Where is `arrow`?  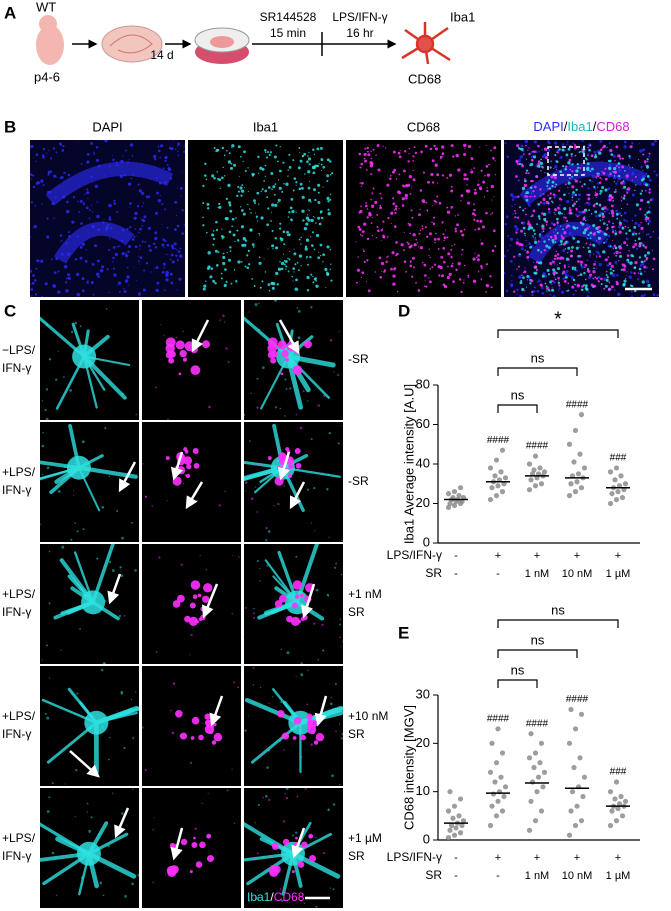 arrow is located at coordinates (216, 711).